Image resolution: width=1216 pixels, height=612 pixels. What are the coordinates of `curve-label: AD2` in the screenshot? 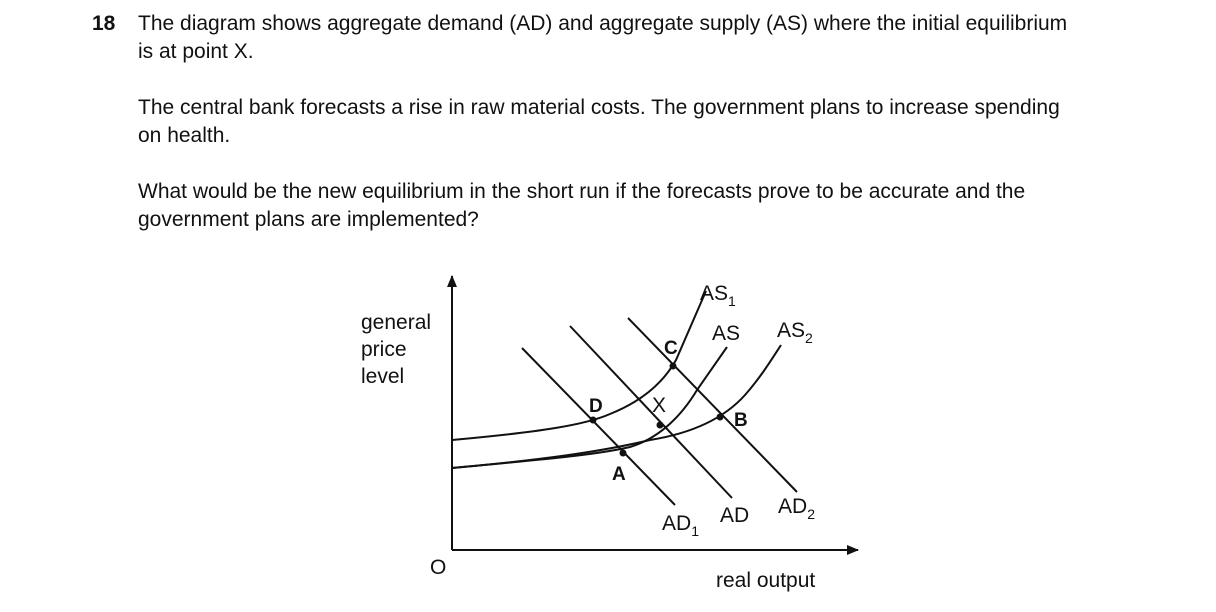 It's located at (796, 508).